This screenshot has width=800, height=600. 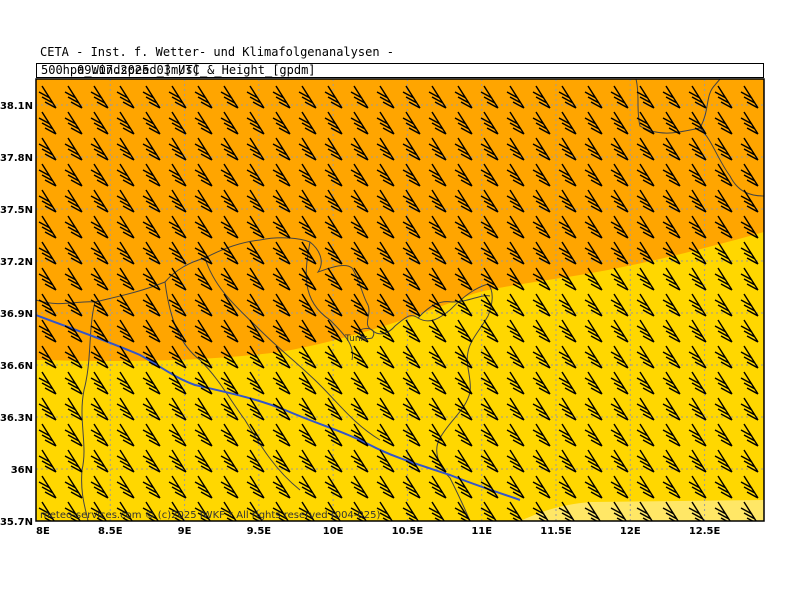 I want to click on lat-tick-label-8: 38.1N, so click(x=16, y=106).